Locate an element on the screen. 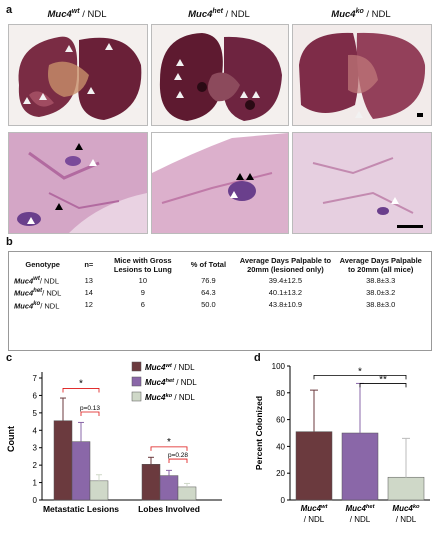 The width and height of the screenshot is (438, 537). significance-label: p=0.13 is located at coordinates (90, 408).